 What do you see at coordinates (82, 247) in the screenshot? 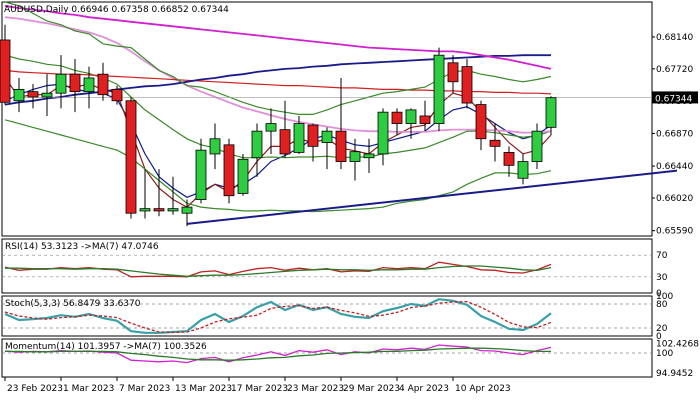
I see `indicator-title: RSI(14) 53.3123 ->MA(7) 47.0746` at bounding box center [82, 247].